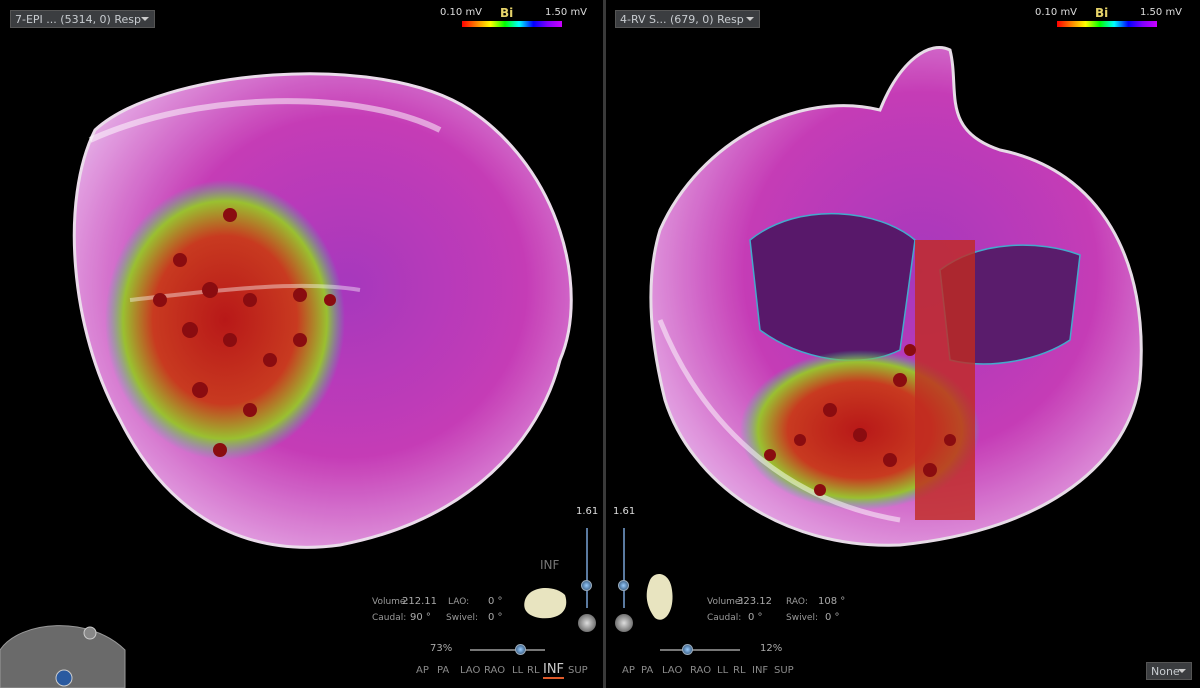 This screenshot has width=1200, height=688. I want to click on info-value: 90 °, so click(420, 617).